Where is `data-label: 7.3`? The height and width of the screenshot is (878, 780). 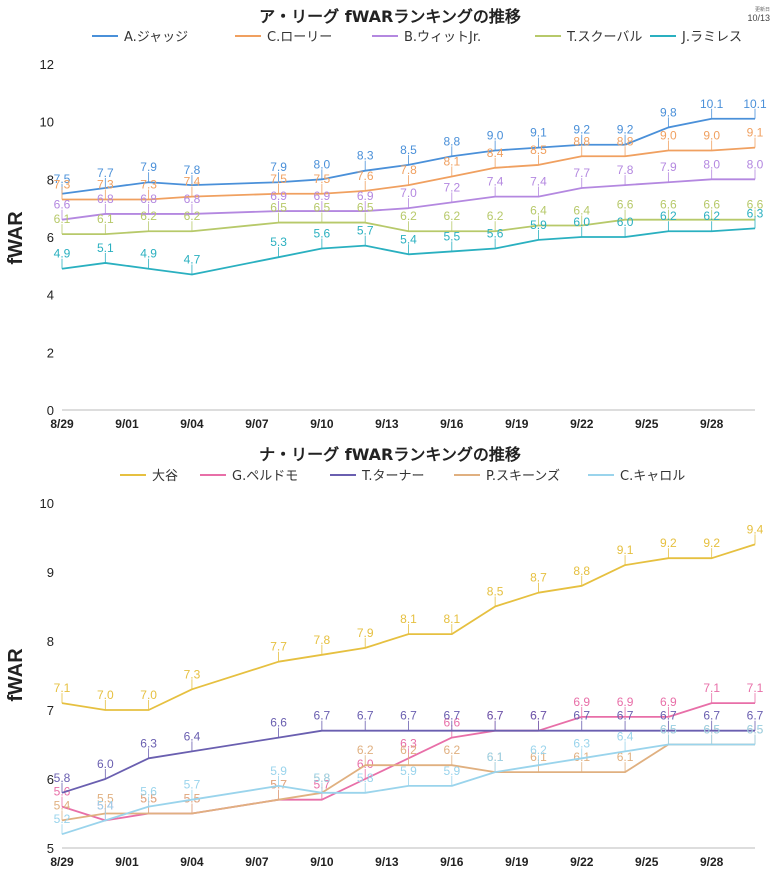 data-label: 7.3 is located at coordinates (62, 185).